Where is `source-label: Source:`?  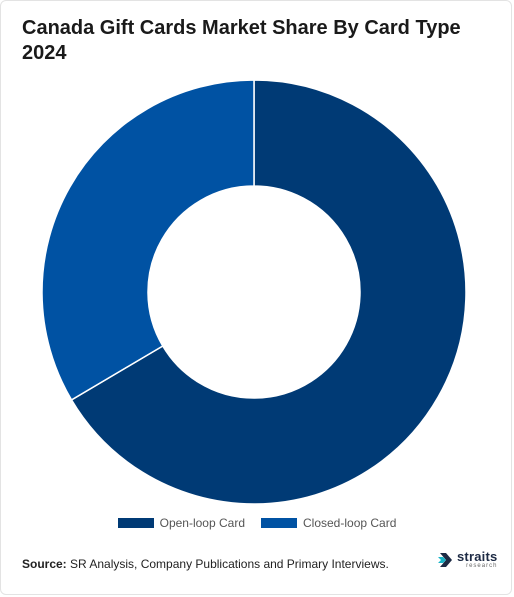 source-label: Source: is located at coordinates (44, 564).